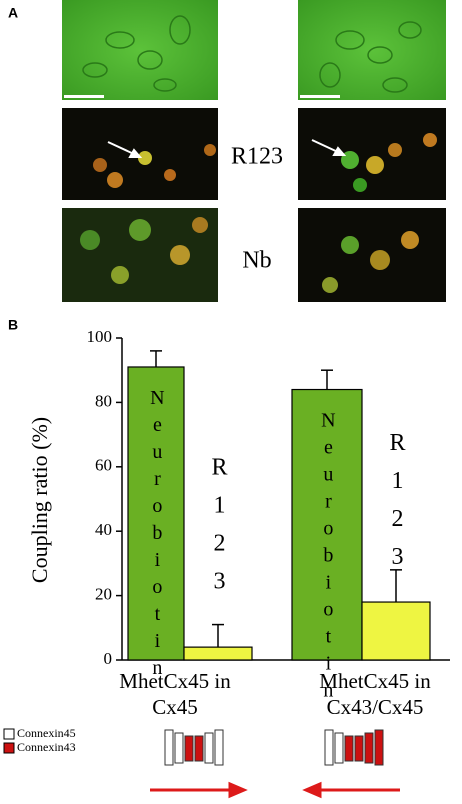  I want to click on y-tick-label: 20, so click(103, 594).